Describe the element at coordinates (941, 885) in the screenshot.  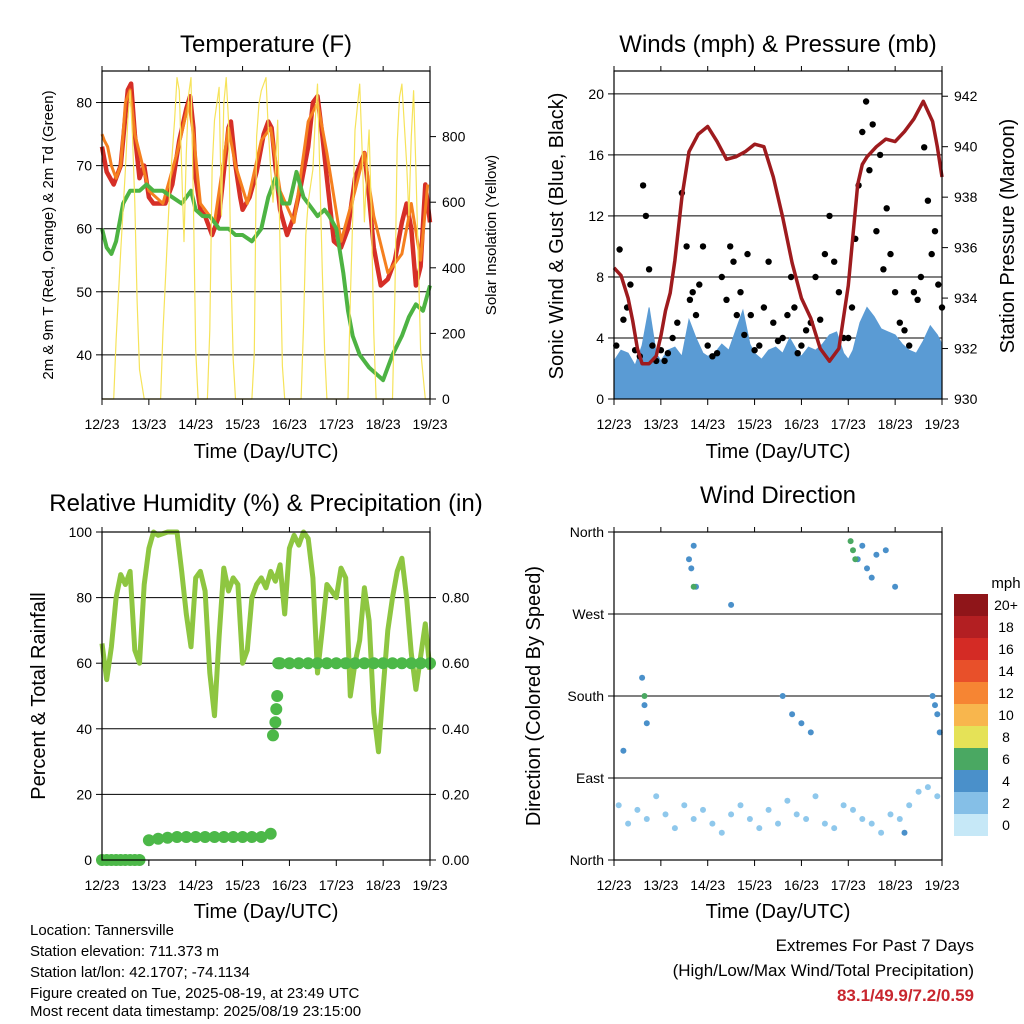
I see `x-tick-label: 19/23` at that location.